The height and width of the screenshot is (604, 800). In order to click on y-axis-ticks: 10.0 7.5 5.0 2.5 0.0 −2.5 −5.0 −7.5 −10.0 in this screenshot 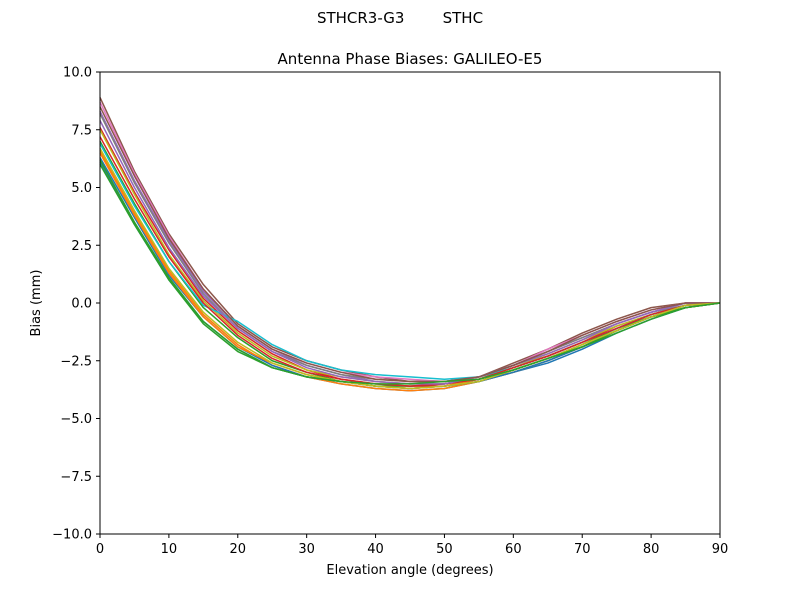, I will do `click(76, 304)`.